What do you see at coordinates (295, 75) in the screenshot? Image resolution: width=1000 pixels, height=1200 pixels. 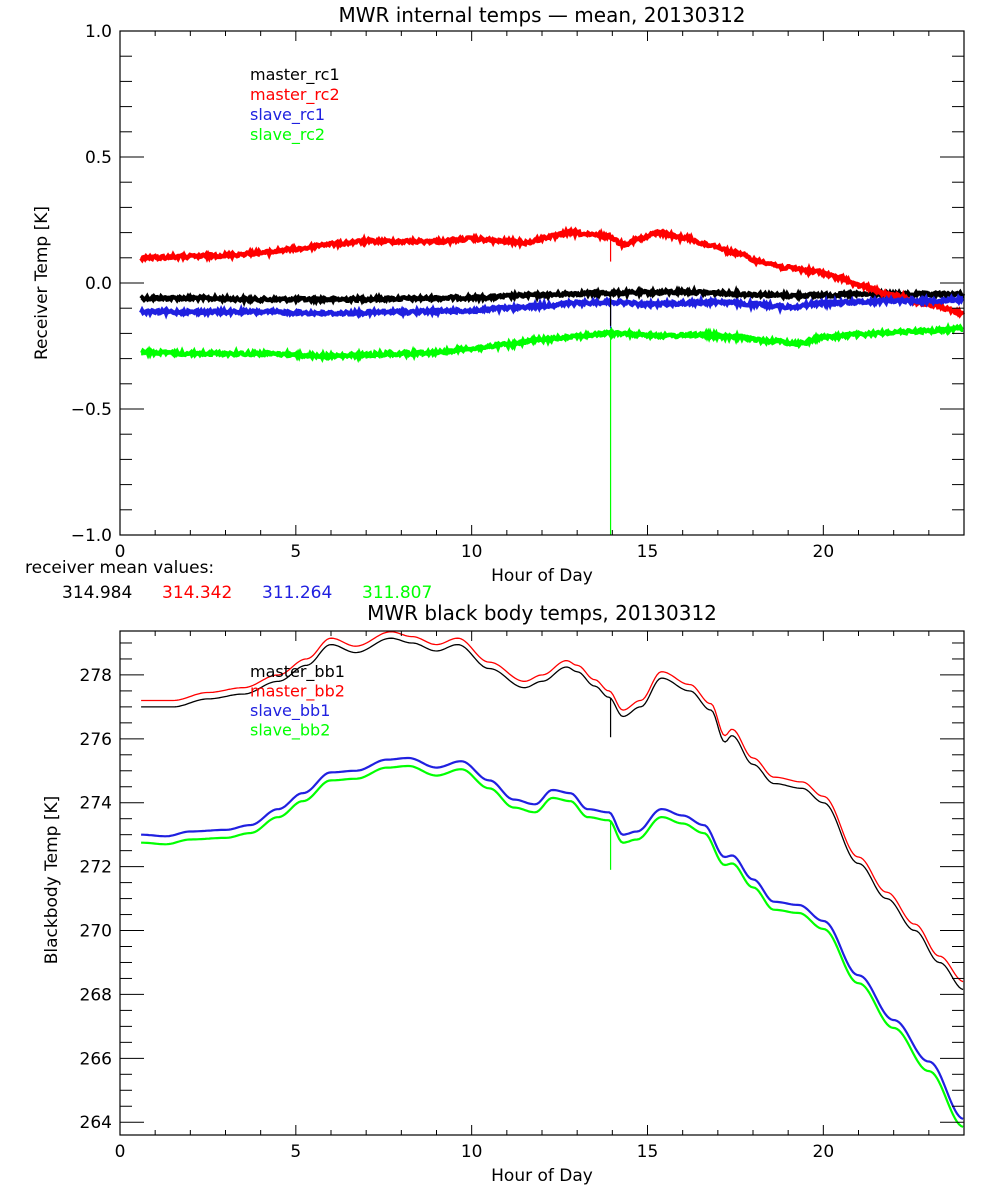 I see `legend-entry-master-rc1: master_rc1` at bounding box center [295, 75].